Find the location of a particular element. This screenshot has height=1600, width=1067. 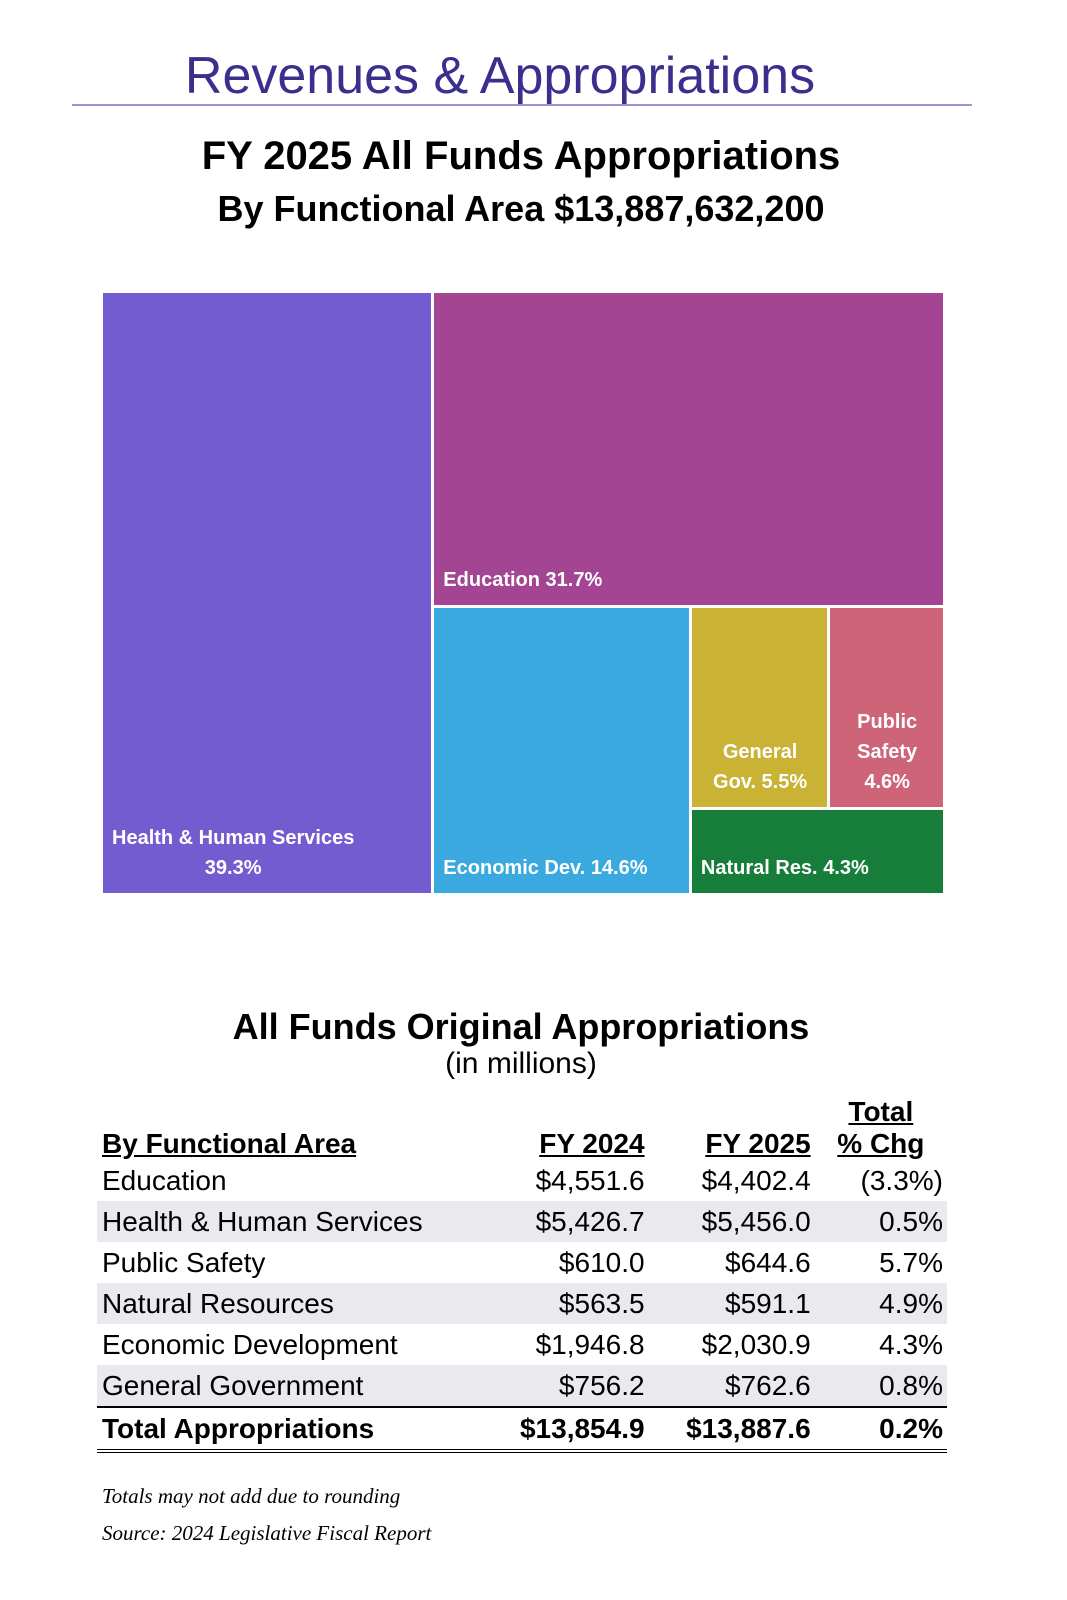

table-cell: $644.6 is located at coordinates (768, 1262).